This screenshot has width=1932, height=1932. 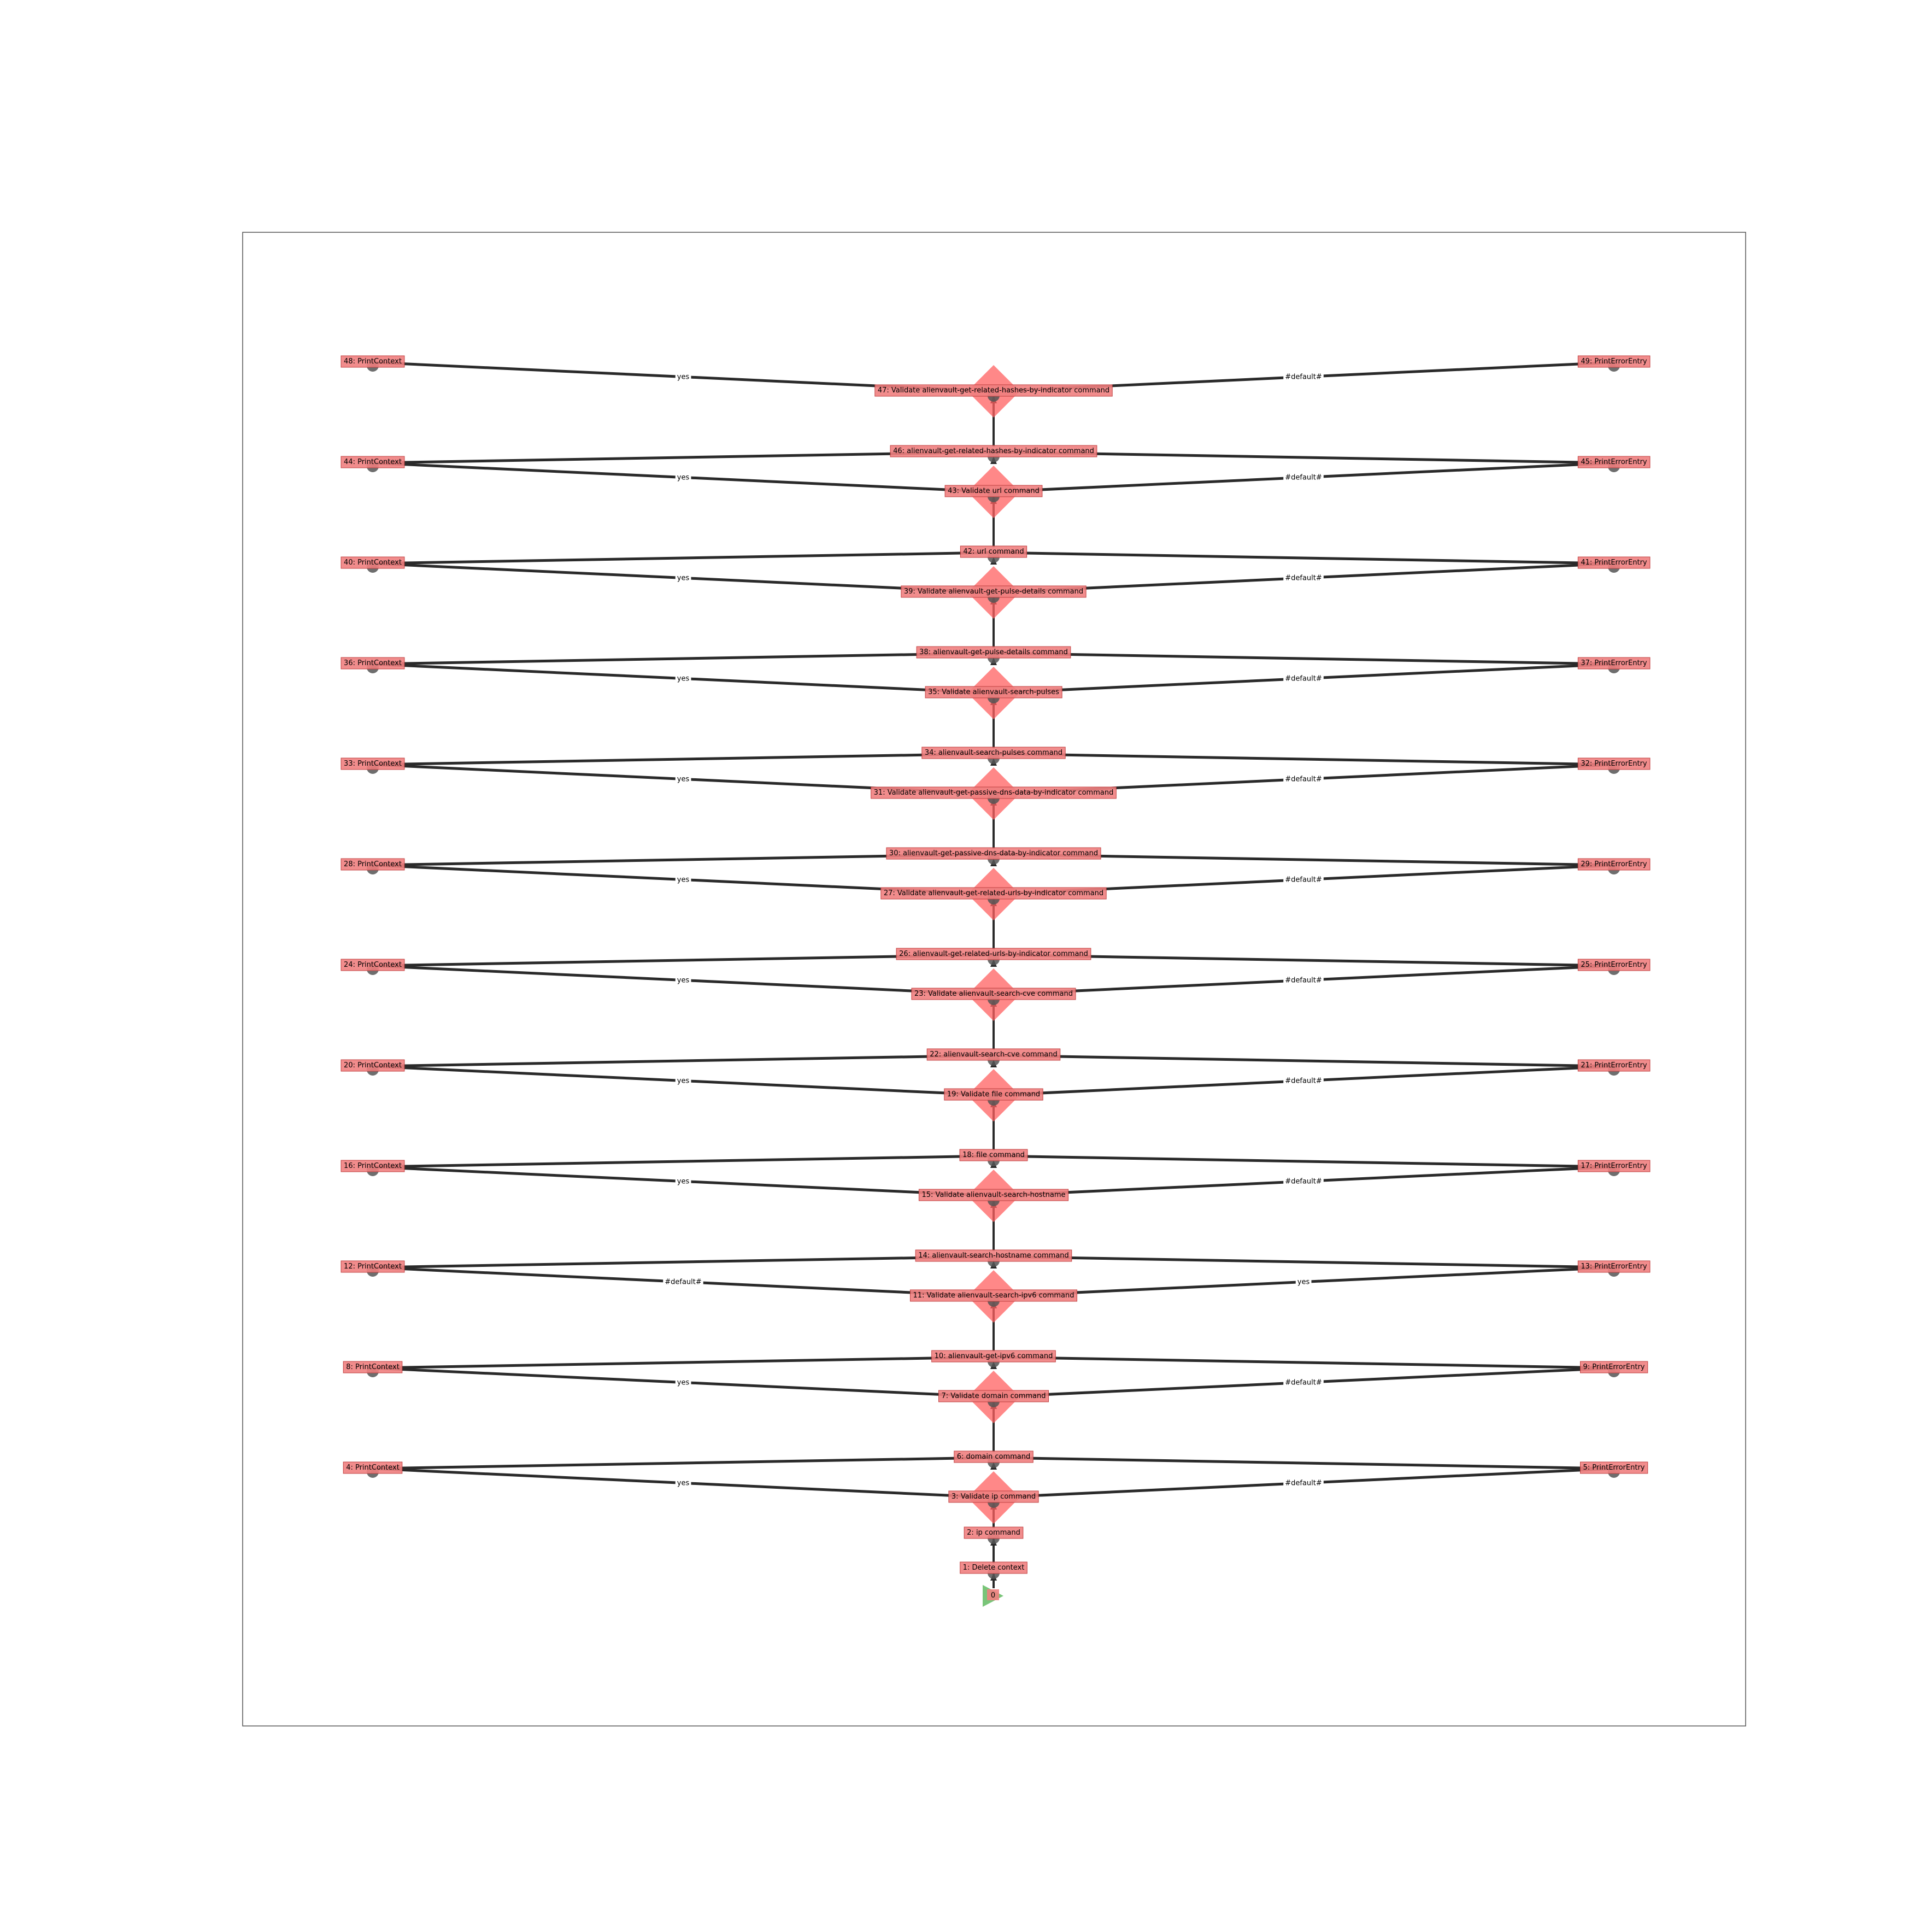 I want to click on spine-node-31-validate-alienvault-get-passive-dns-data-by-indicator-command-box, so click(x=994, y=793).